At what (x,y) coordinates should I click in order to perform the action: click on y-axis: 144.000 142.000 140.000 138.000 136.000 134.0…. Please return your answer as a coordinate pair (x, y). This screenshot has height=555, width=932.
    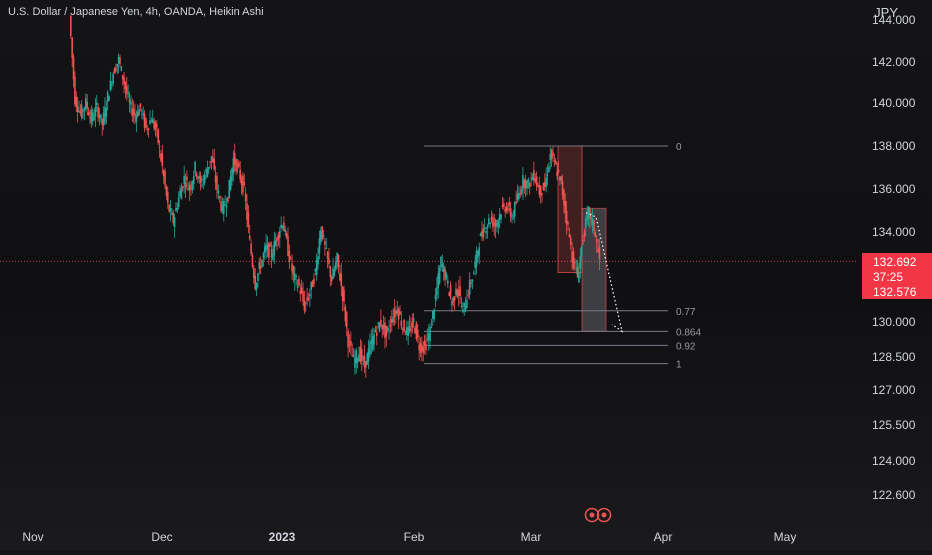
    Looking at the image, I should click on (894, 257).